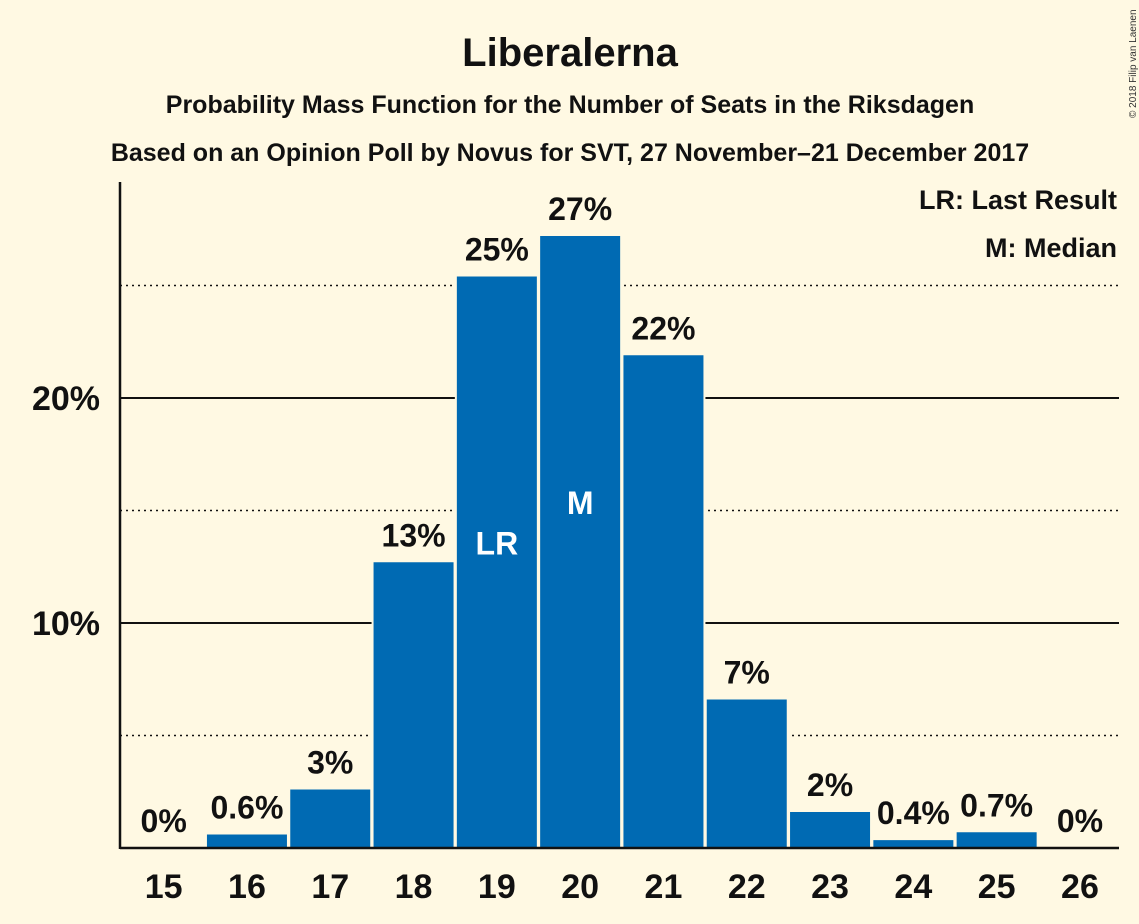  What do you see at coordinates (497, 543) in the screenshot?
I see `inner-label-lr: LR` at bounding box center [497, 543].